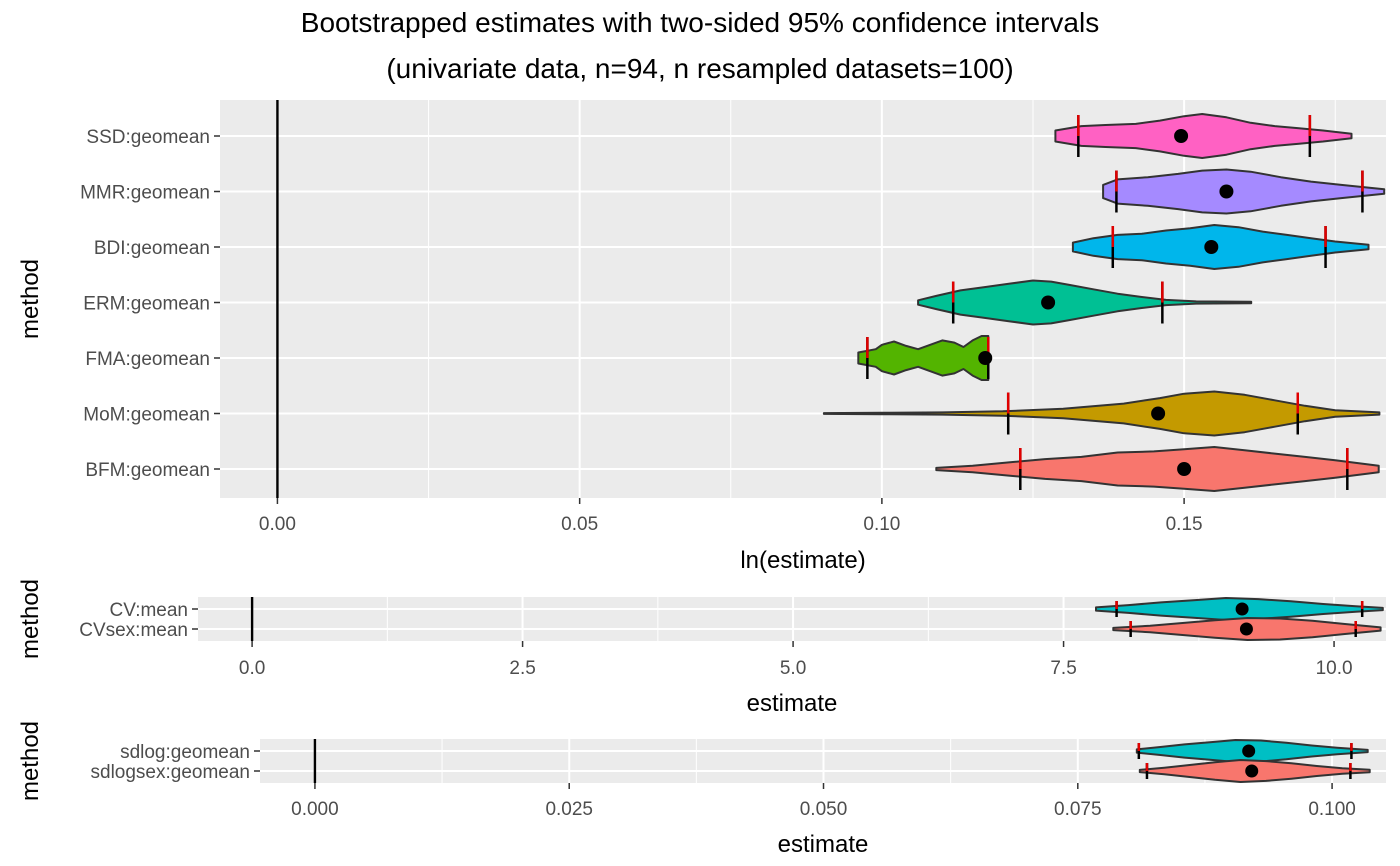 The height and width of the screenshot is (866, 1400). Describe the element at coordinates (147, 470) in the screenshot. I see `y-tick-label: BFM:geomean` at that location.